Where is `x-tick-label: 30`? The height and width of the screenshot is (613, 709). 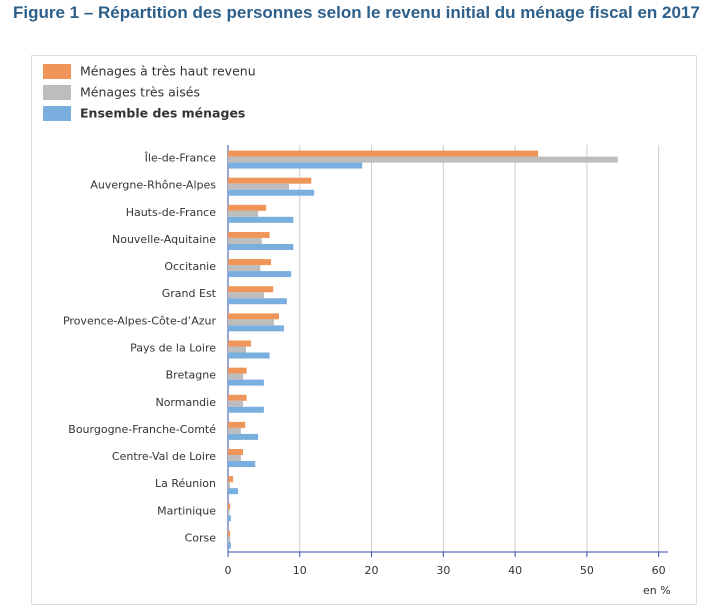 x-tick-label: 30 is located at coordinates (443, 570).